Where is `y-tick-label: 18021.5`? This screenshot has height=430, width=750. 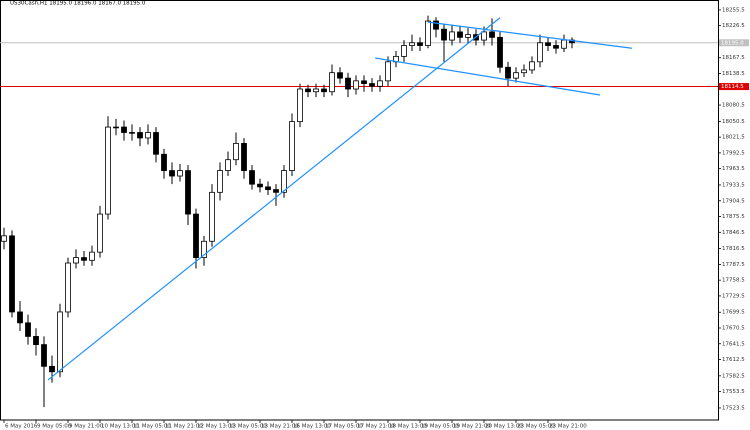
y-tick-label: 18021.5 is located at coordinates (733, 138).